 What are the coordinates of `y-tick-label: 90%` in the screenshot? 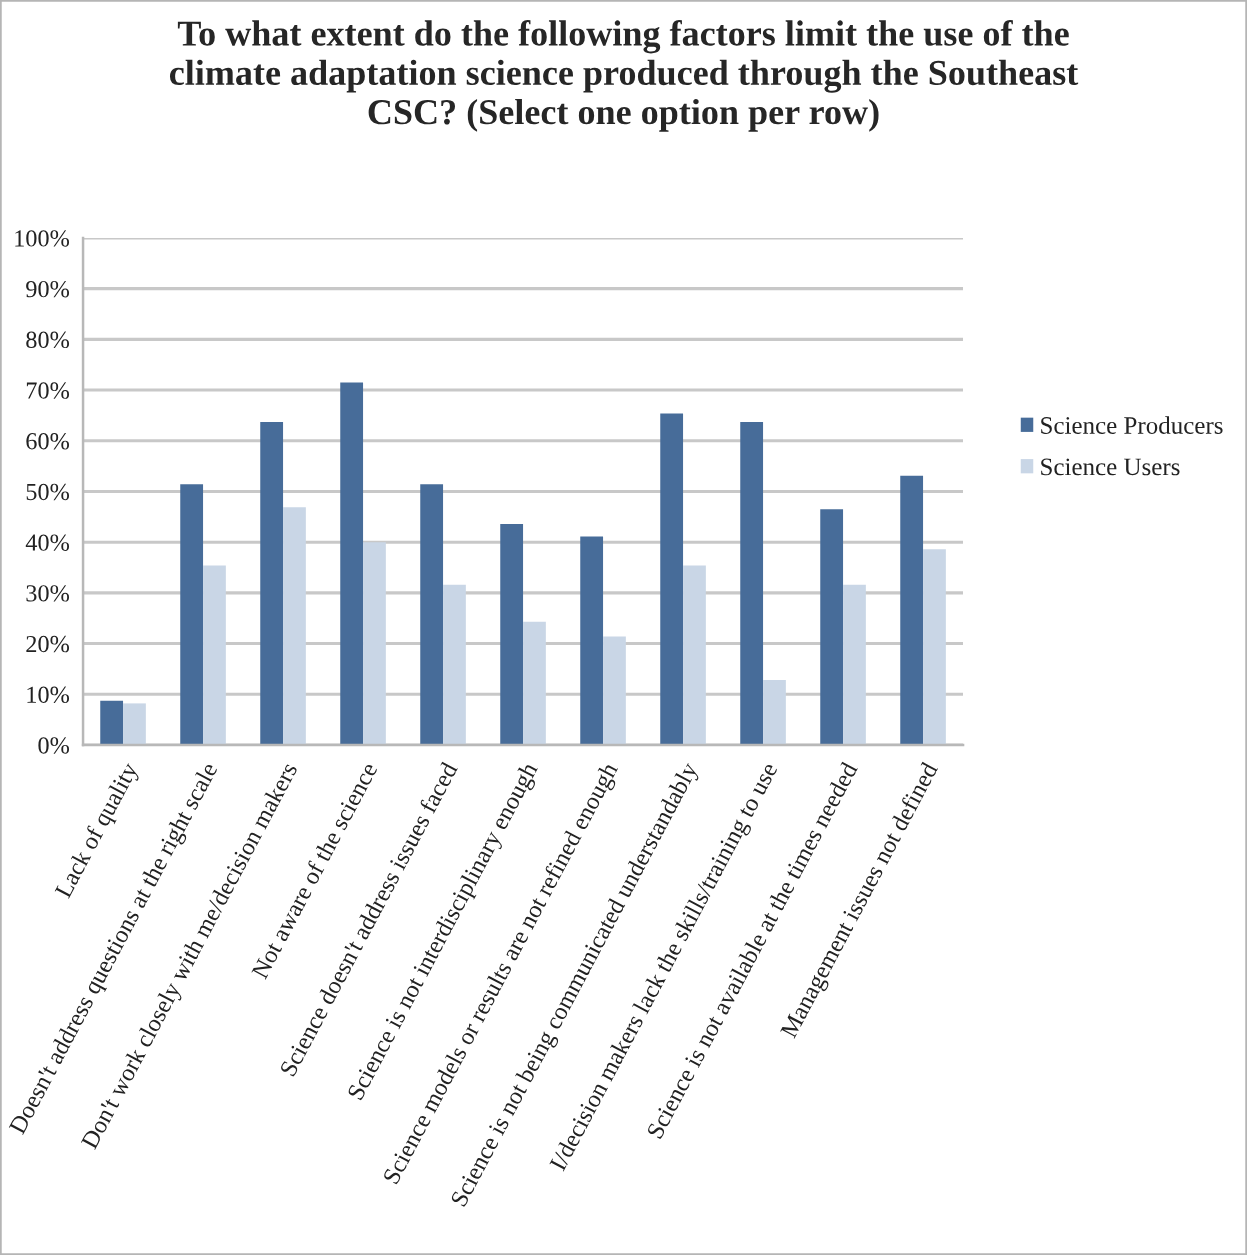 It's located at (48, 289).